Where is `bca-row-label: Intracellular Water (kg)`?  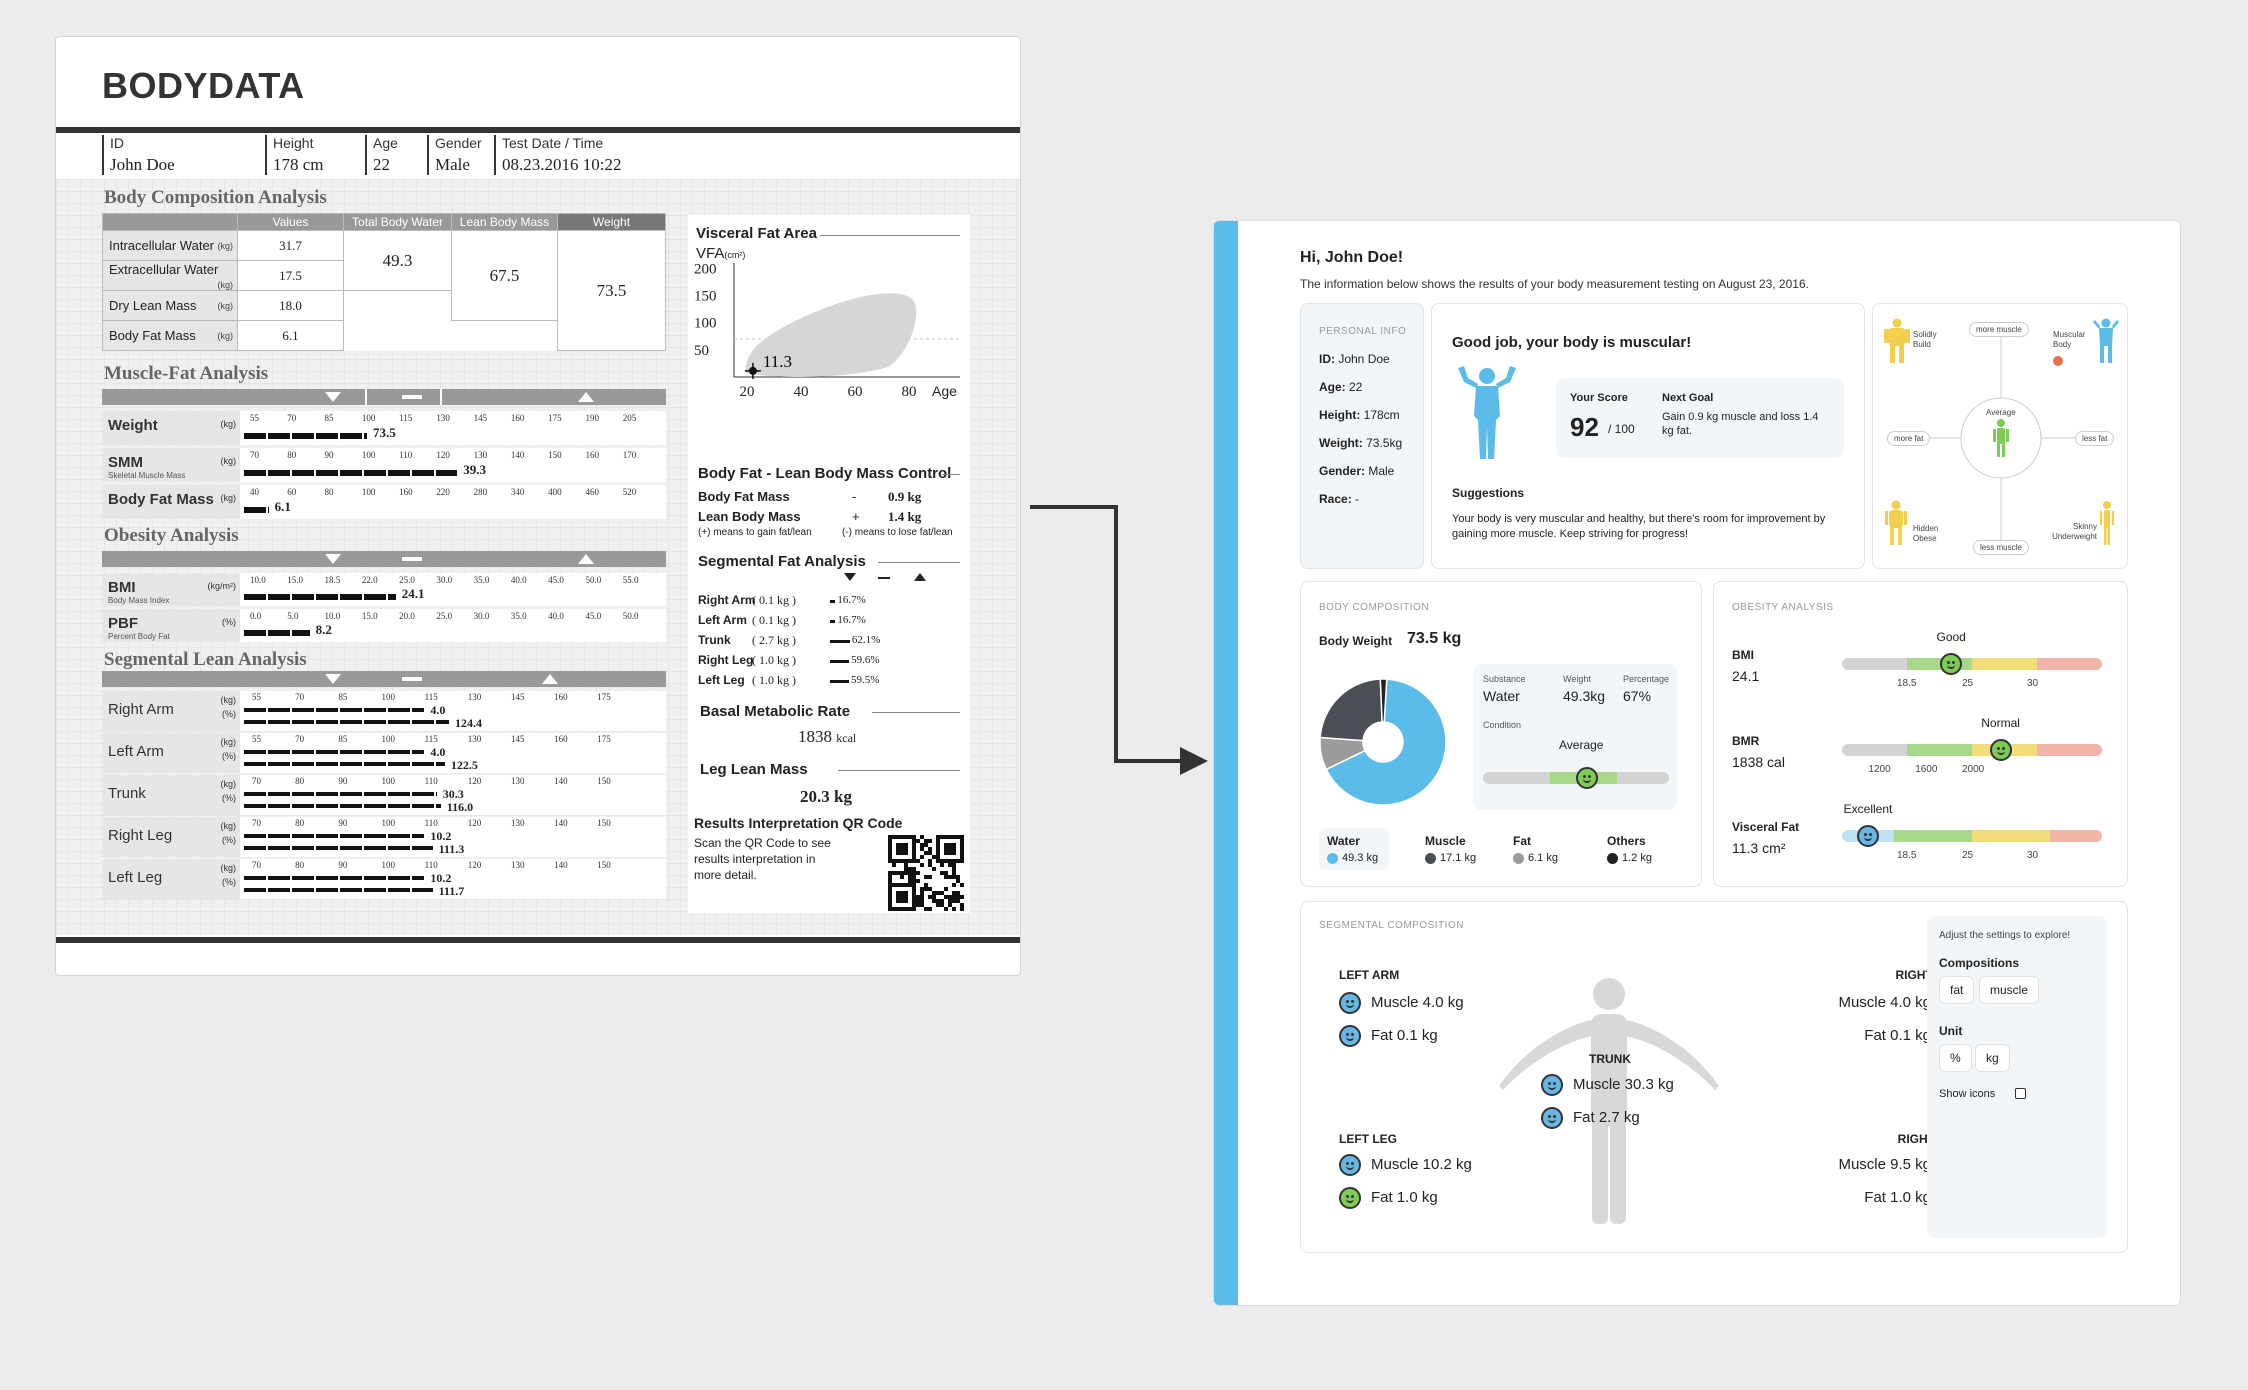 bca-row-label: Intracellular Water (kg) is located at coordinates (170, 245).